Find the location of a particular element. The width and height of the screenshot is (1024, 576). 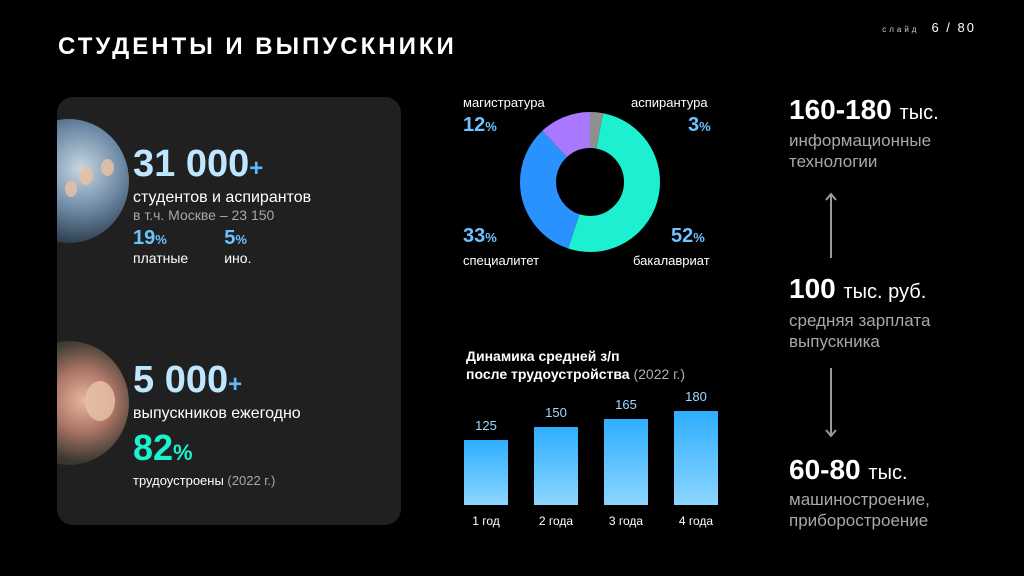

magistratura-pct: 12% is located at coordinates (480, 125).